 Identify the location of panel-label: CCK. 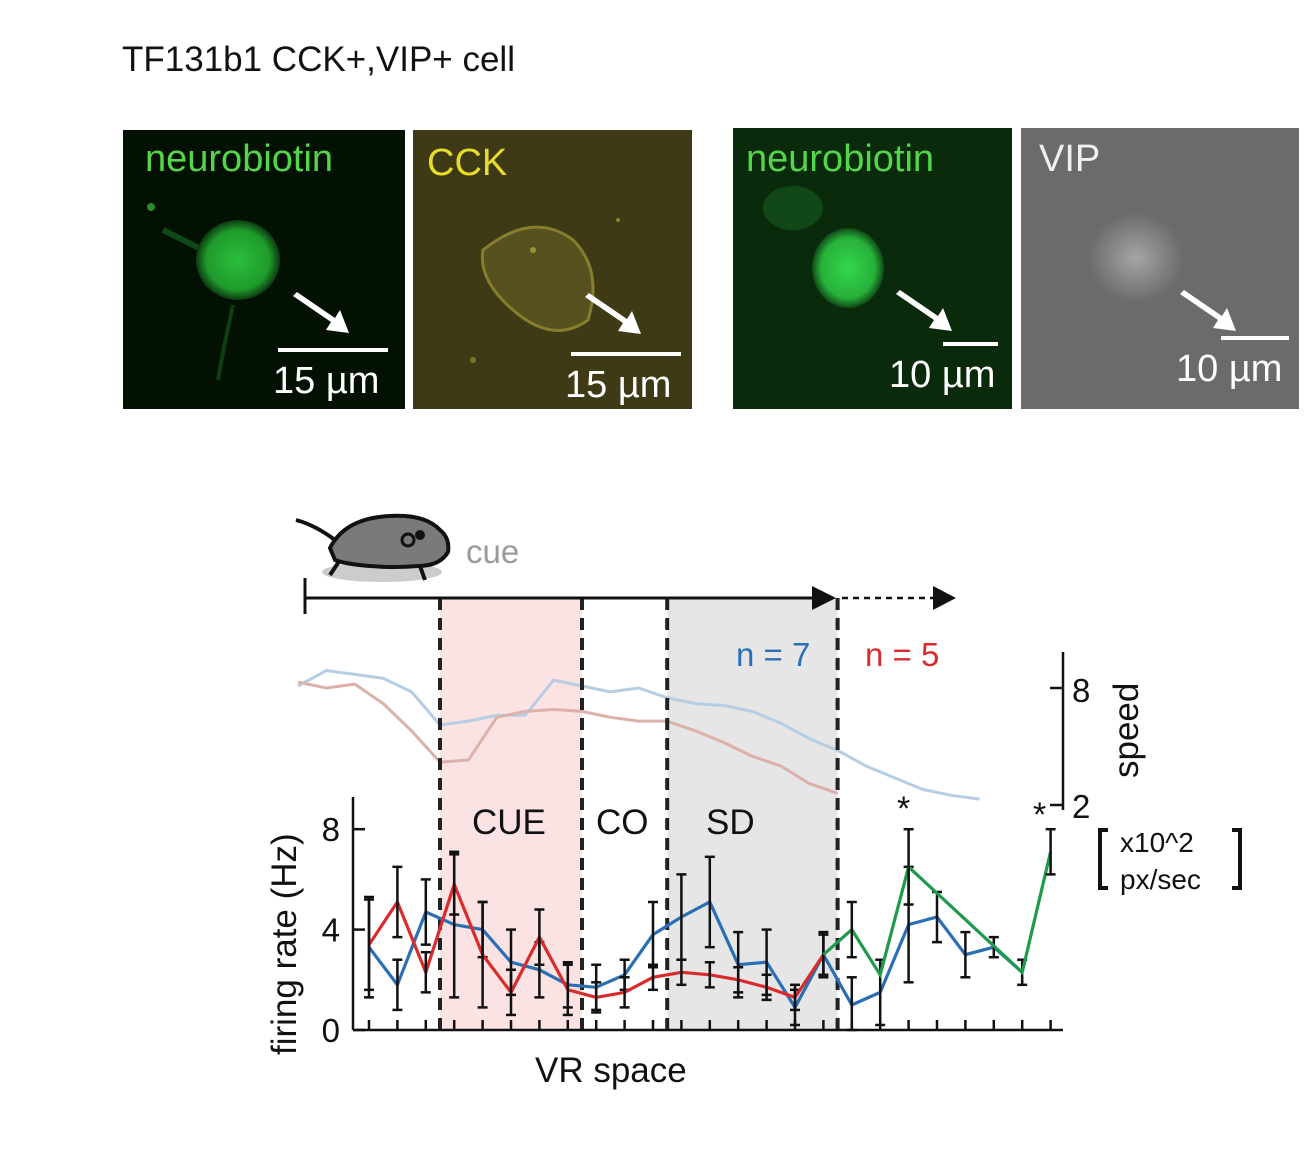
(467, 163).